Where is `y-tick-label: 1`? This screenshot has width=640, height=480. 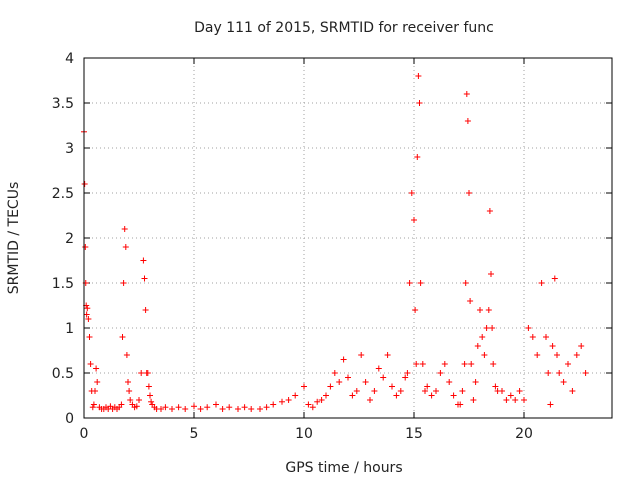 y-tick-label: 1 is located at coordinates (69, 329).